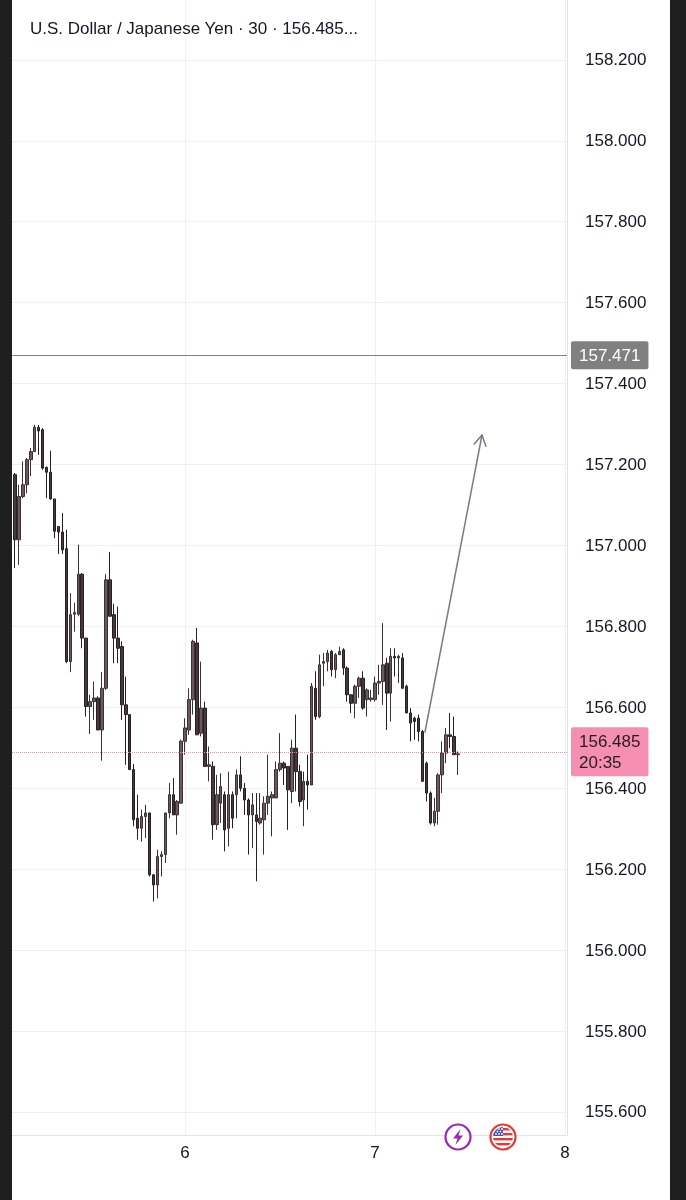 Image resolution: width=686 pixels, height=1200 pixels. Describe the element at coordinates (616, 384) in the screenshot. I see `y-tick-label: 157.400` at that location.